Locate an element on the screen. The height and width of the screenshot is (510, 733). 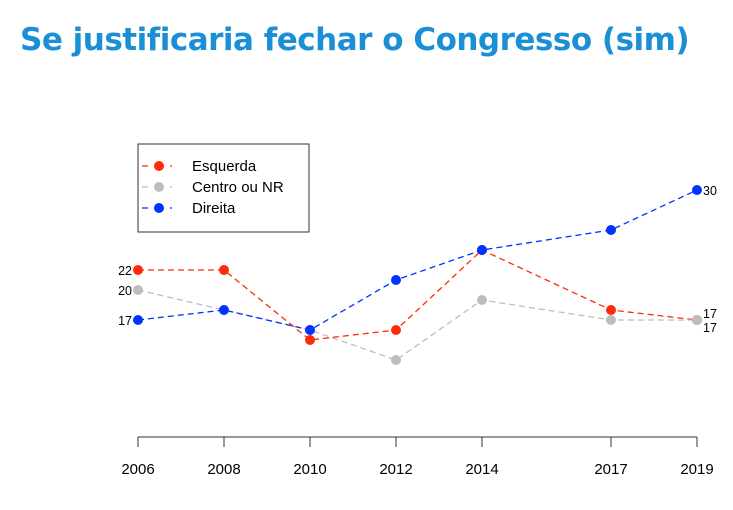
legend-box is located at coordinates (223, 188).